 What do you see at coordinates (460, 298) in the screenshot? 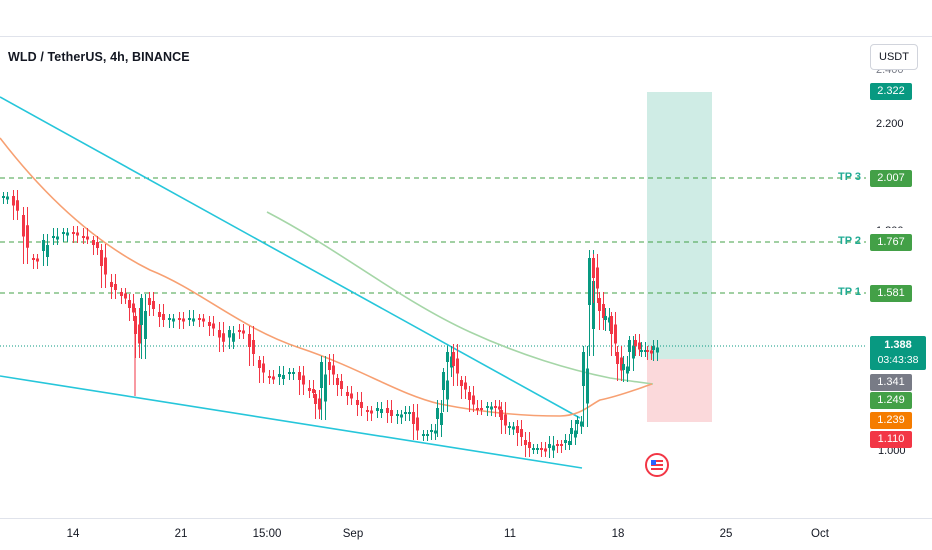
I see `ema-slow-line` at bounding box center [460, 298].